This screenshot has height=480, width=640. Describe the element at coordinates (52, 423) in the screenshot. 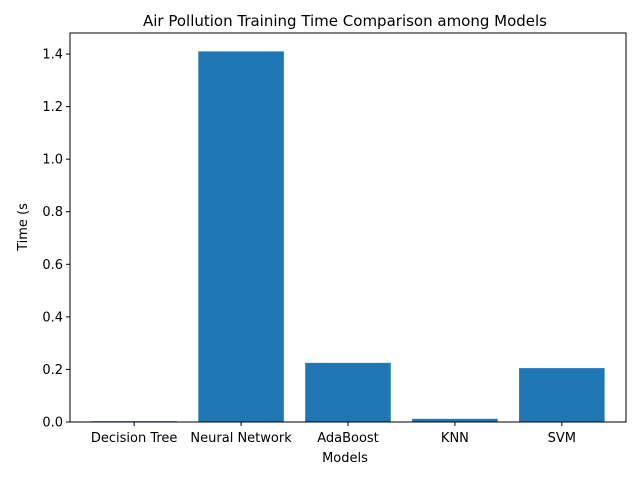

I see `y-tick-label: 0.0` at that location.